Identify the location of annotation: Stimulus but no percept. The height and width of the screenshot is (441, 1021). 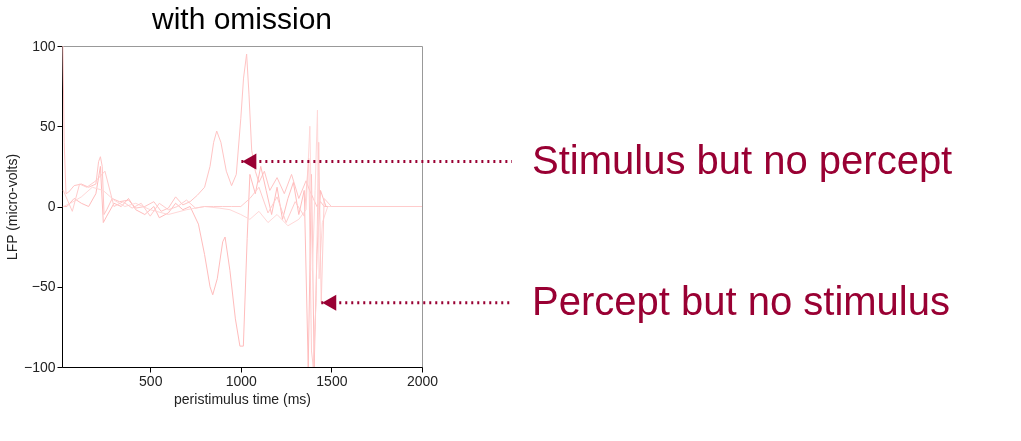
(742, 159).